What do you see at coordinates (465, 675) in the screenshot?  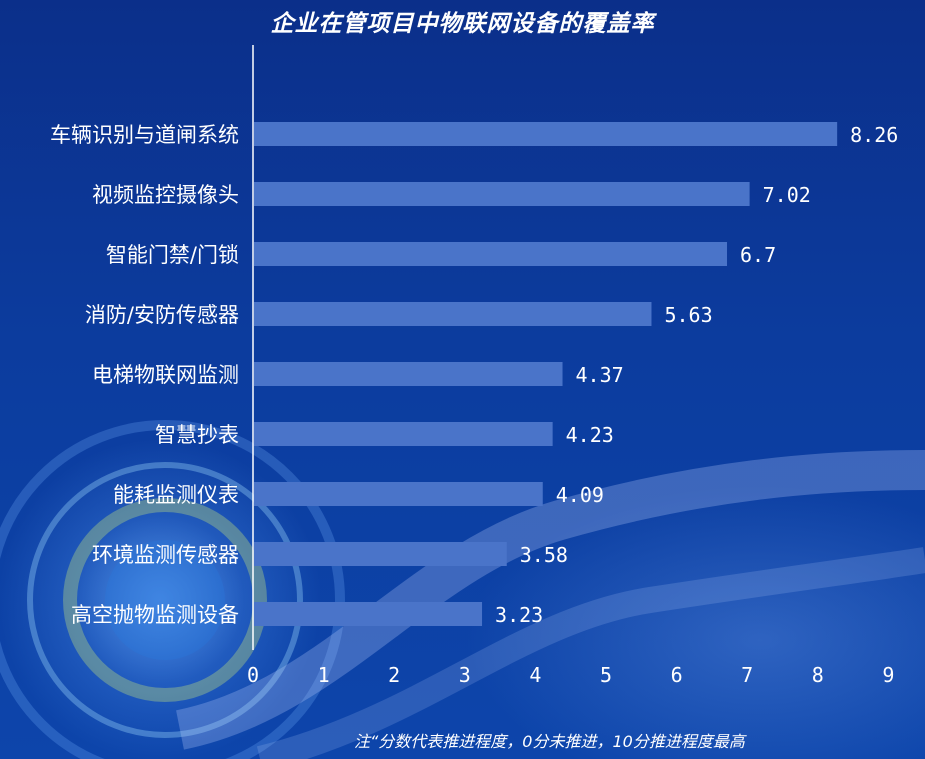 I see `x-tick-label: 3` at bounding box center [465, 675].